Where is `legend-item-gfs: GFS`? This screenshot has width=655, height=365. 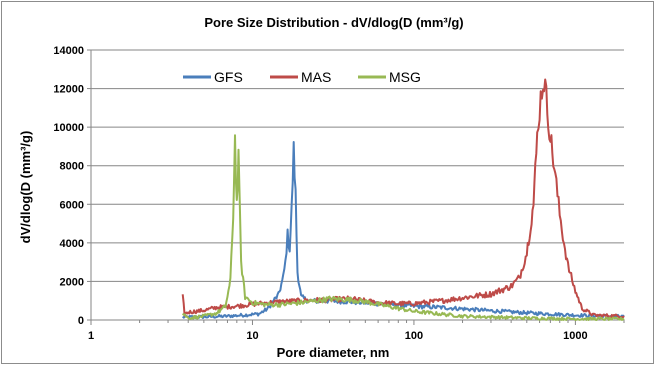 legend-item-gfs: GFS is located at coordinates (213, 77).